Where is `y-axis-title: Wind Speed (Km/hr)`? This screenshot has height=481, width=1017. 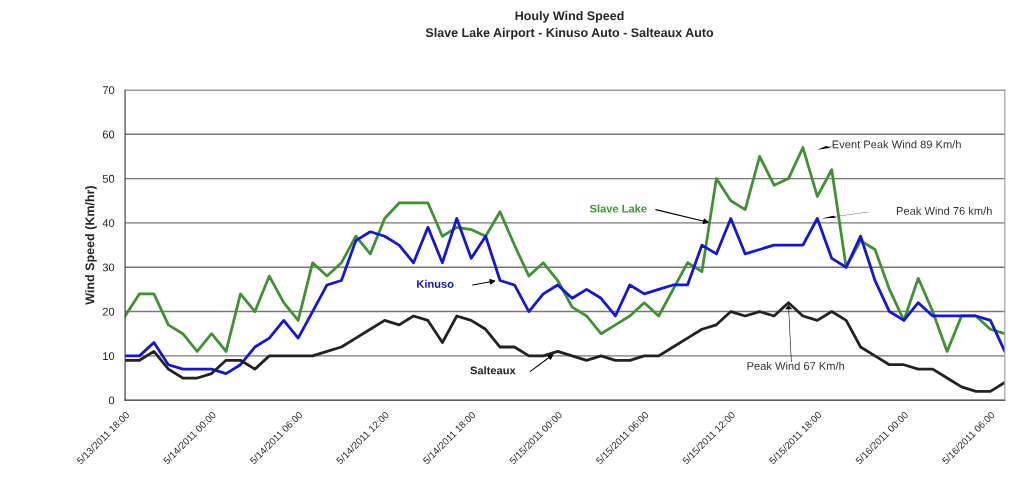
y-axis-title: Wind Speed (Km/hr) is located at coordinates (91, 245).